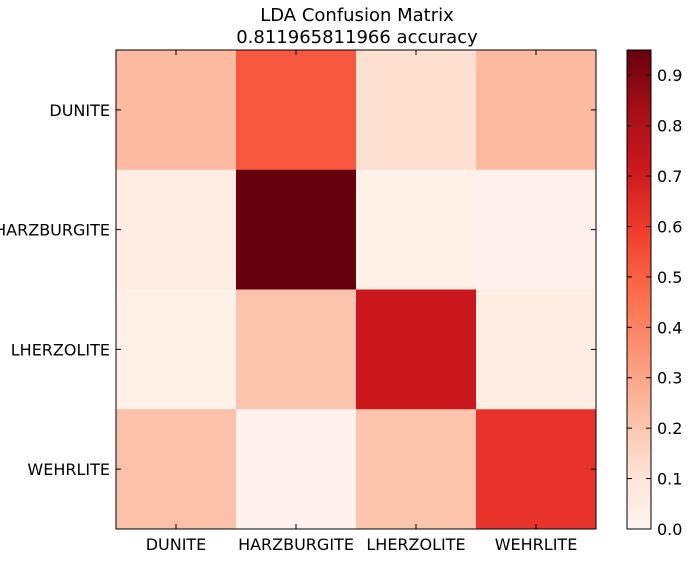 The image size is (688, 561). What do you see at coordinates (55, 290) in the screenshot?
I see `y-tick-labels: DUNITE HARZBURGITE LHERZOLITE WEHRLITE` at bounding box center [55, 290].